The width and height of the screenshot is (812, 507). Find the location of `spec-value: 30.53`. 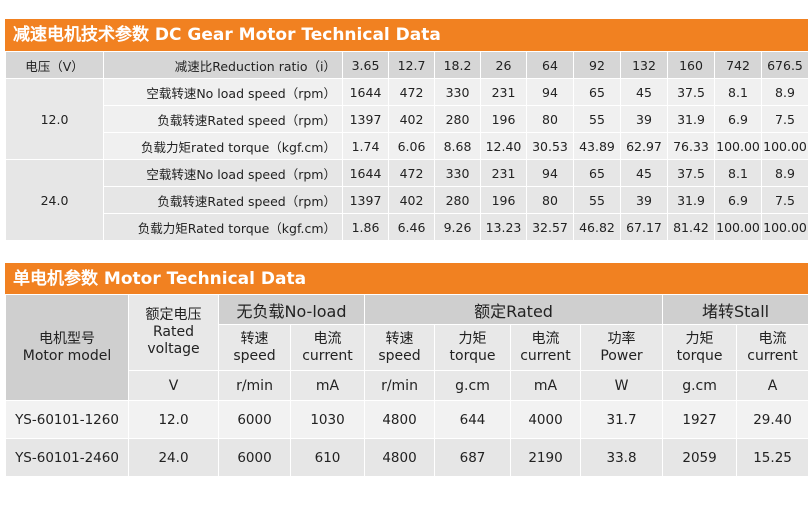

spec-value: 30.53 is located at coordinates (550, 146).